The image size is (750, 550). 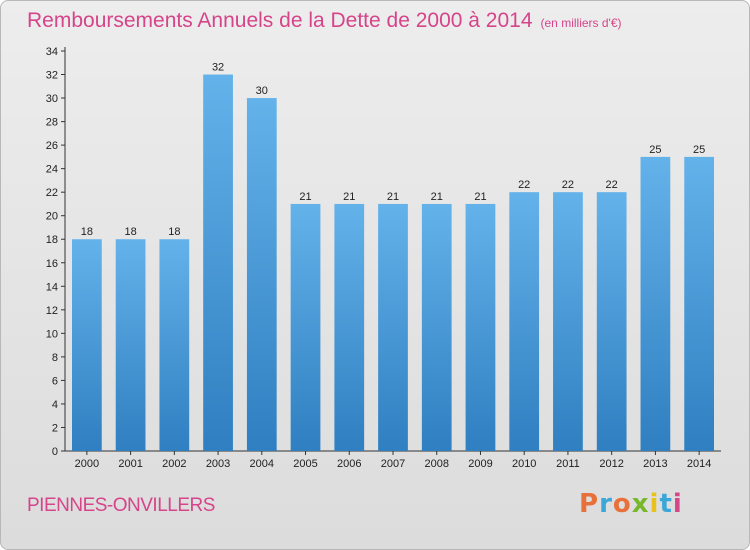 What do you see at coordinates (52, 170) in the screenshot?
I see `y-tick-label: 24` at bounding box center [52, 170].